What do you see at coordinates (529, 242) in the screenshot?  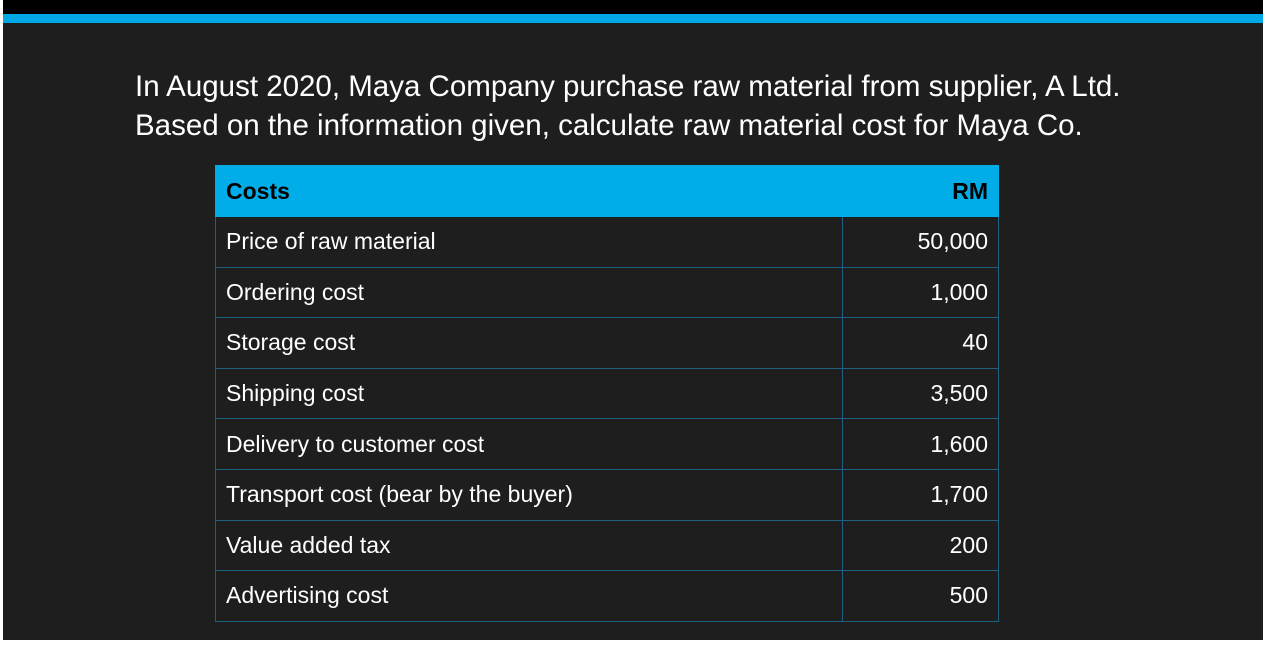 I see `cost-item: Price of raw material` at bounding box center [529, 242].